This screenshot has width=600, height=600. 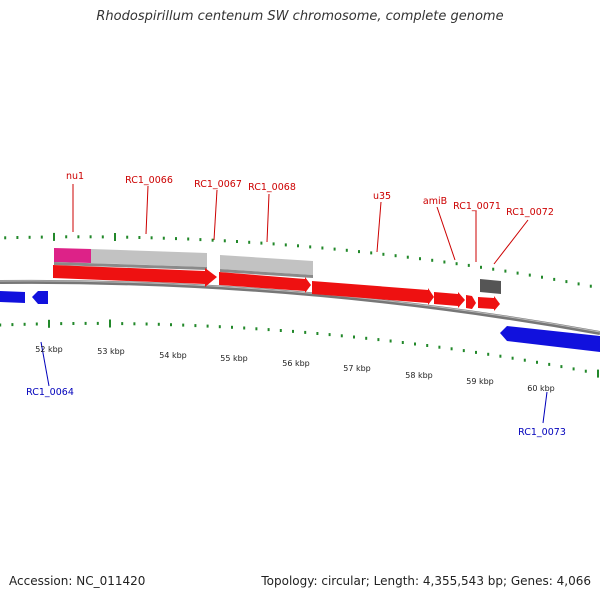 I want to click on gene-label-u35: u35, so click(x=382, y=196).